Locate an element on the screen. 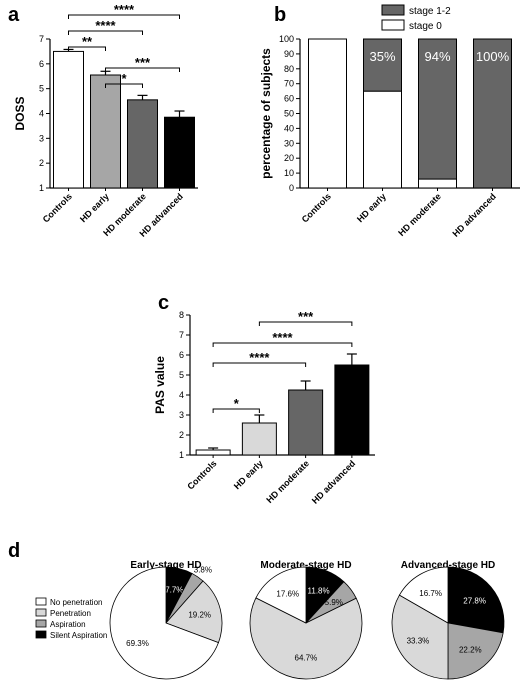 This screenshot has width=527, height=685. data-label: 100% is located at coordinates (493, 56).